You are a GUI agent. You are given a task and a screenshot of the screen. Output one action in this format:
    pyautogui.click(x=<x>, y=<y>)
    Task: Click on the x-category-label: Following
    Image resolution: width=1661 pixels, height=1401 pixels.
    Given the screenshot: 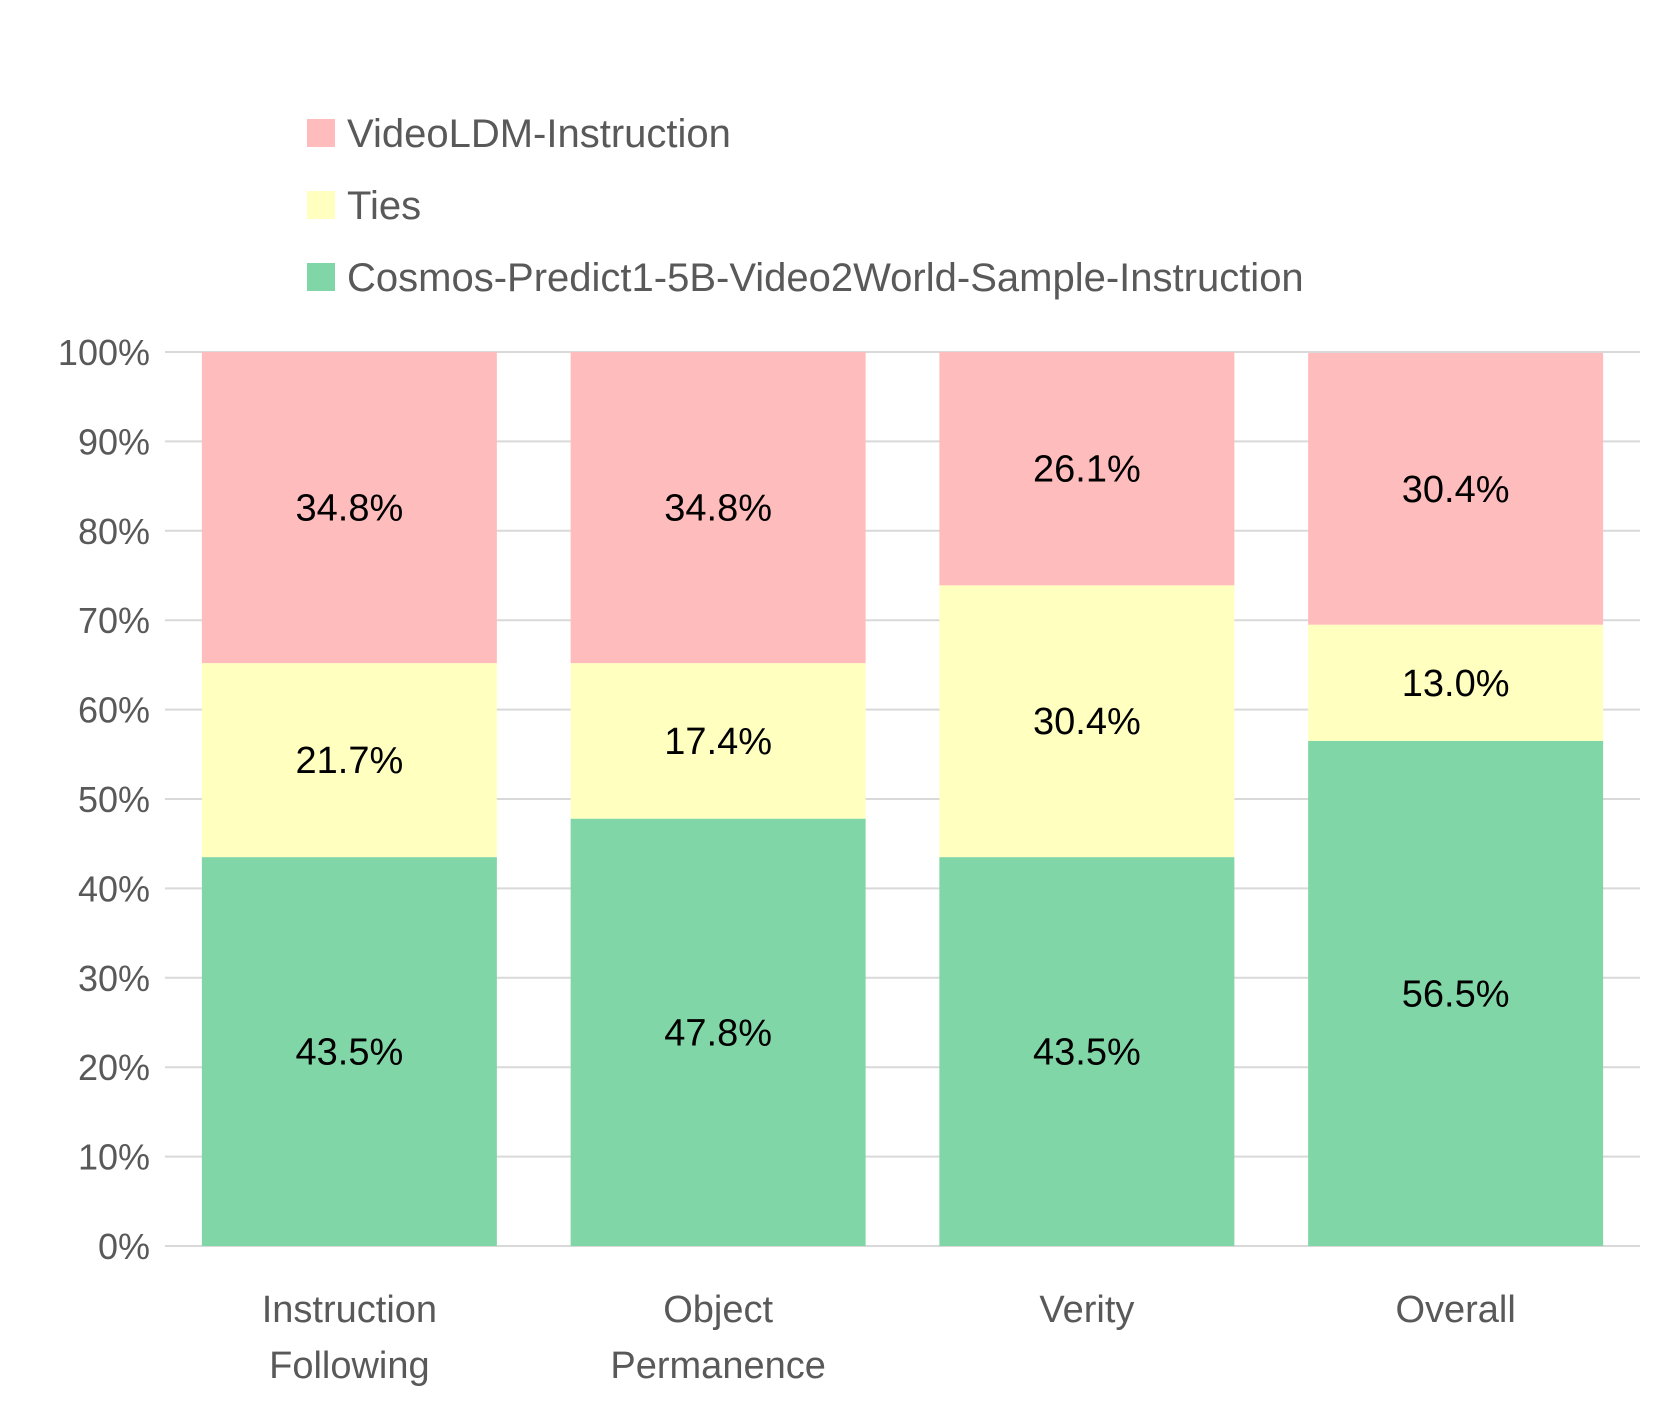 What is the action you would take?
    pyautogui.click(x=349, y=1366)
    